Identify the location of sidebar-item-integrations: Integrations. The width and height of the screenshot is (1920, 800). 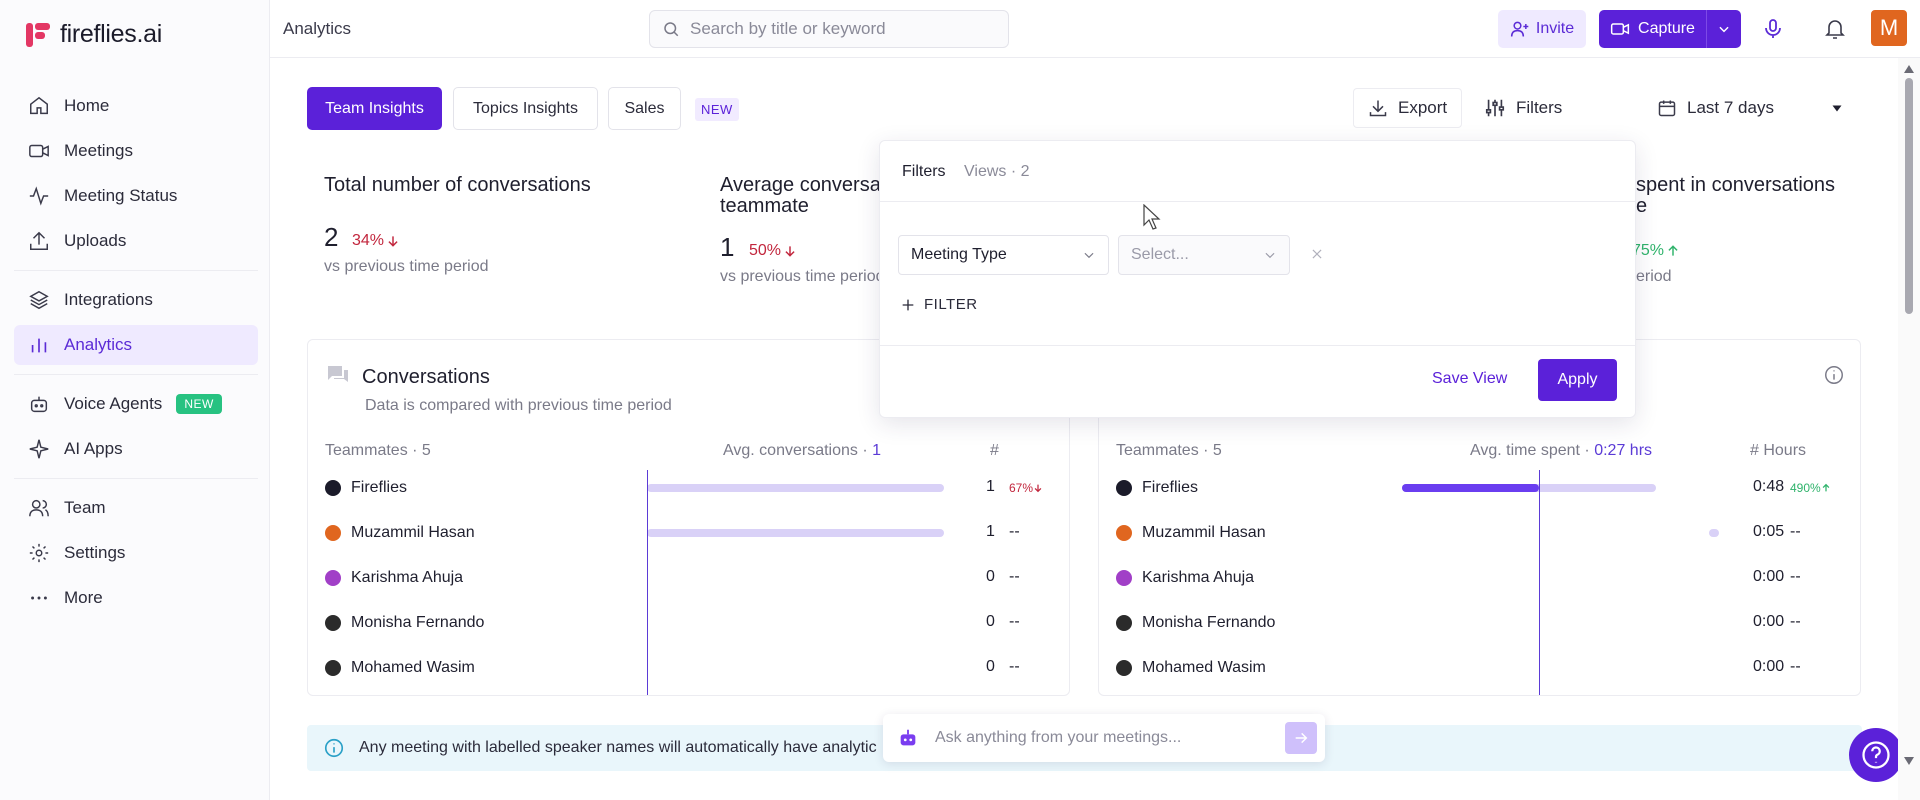
(136, 300).